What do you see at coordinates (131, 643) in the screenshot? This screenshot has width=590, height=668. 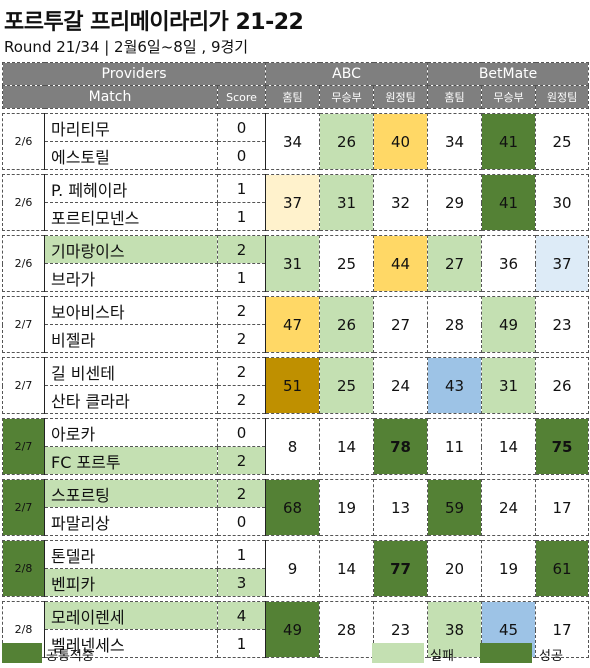 I see `away-team: 벨레넨세스` at bounding box center [131, 643].